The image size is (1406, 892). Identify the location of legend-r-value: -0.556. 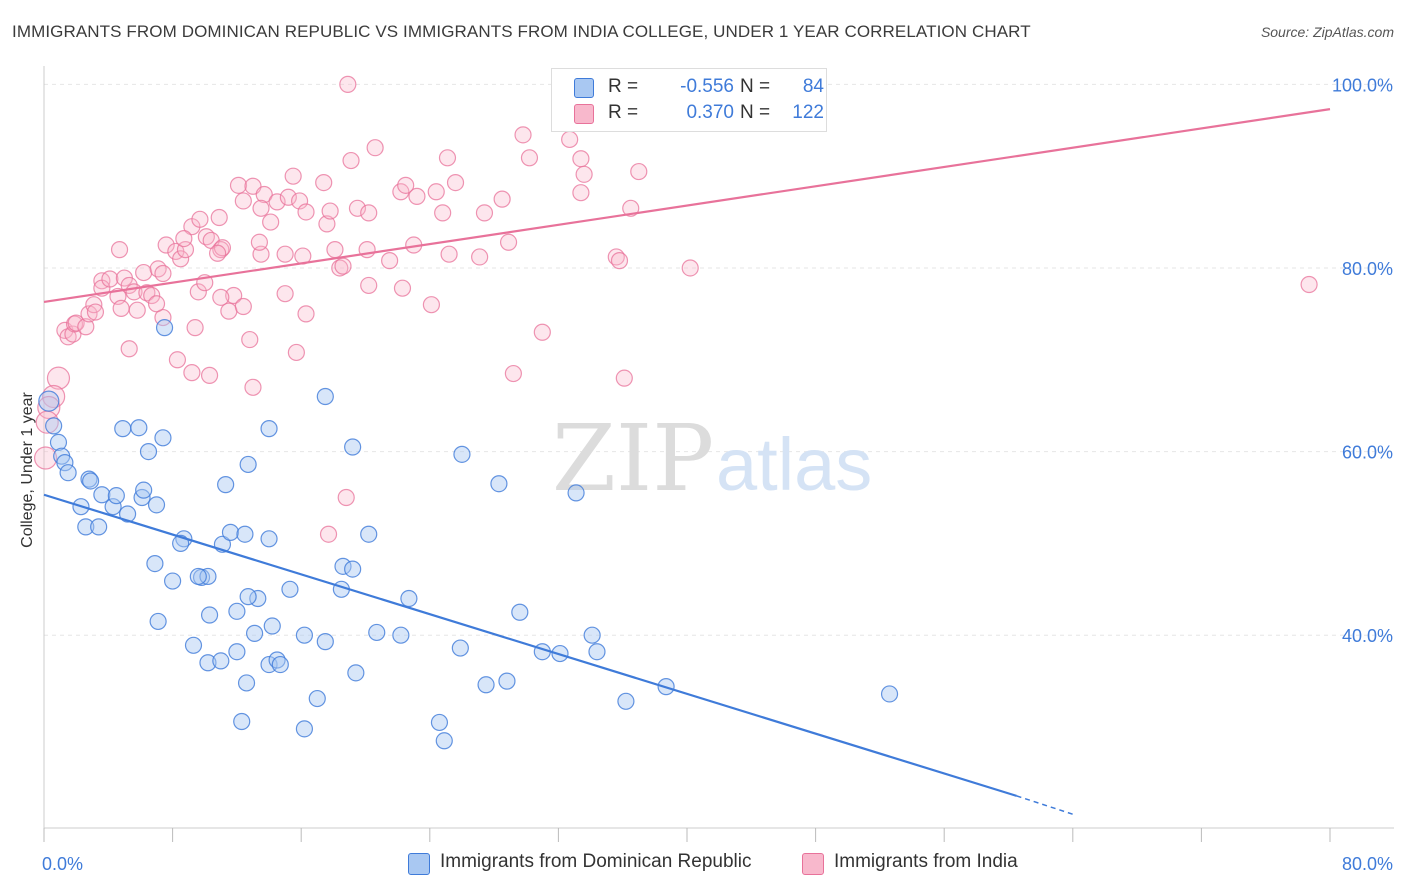
(707, 86).